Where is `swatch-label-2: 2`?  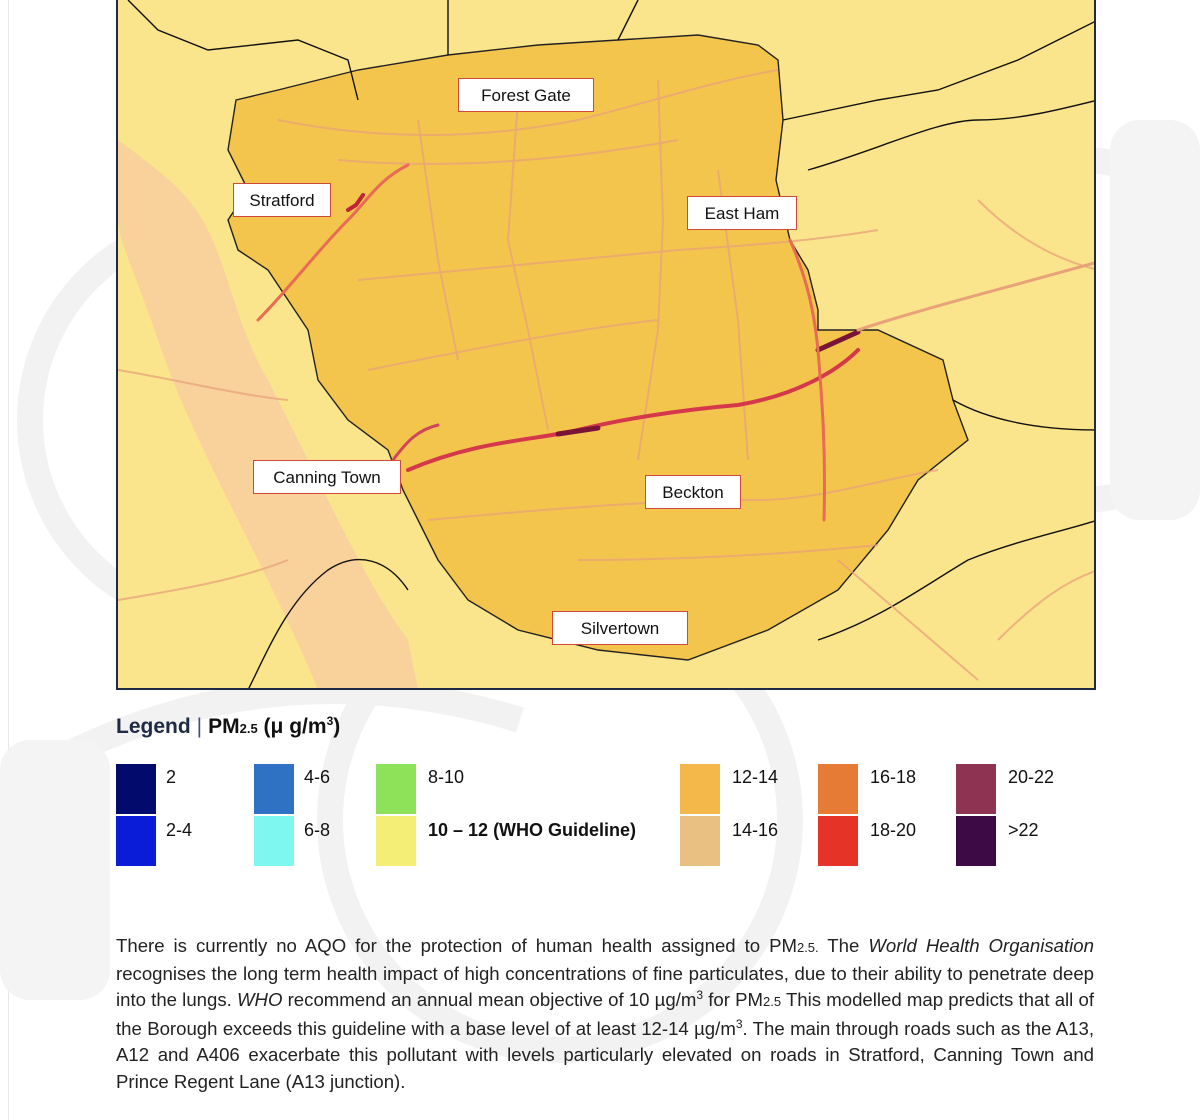
swatch-label-2: 2 is located at coordinates (171, 777).